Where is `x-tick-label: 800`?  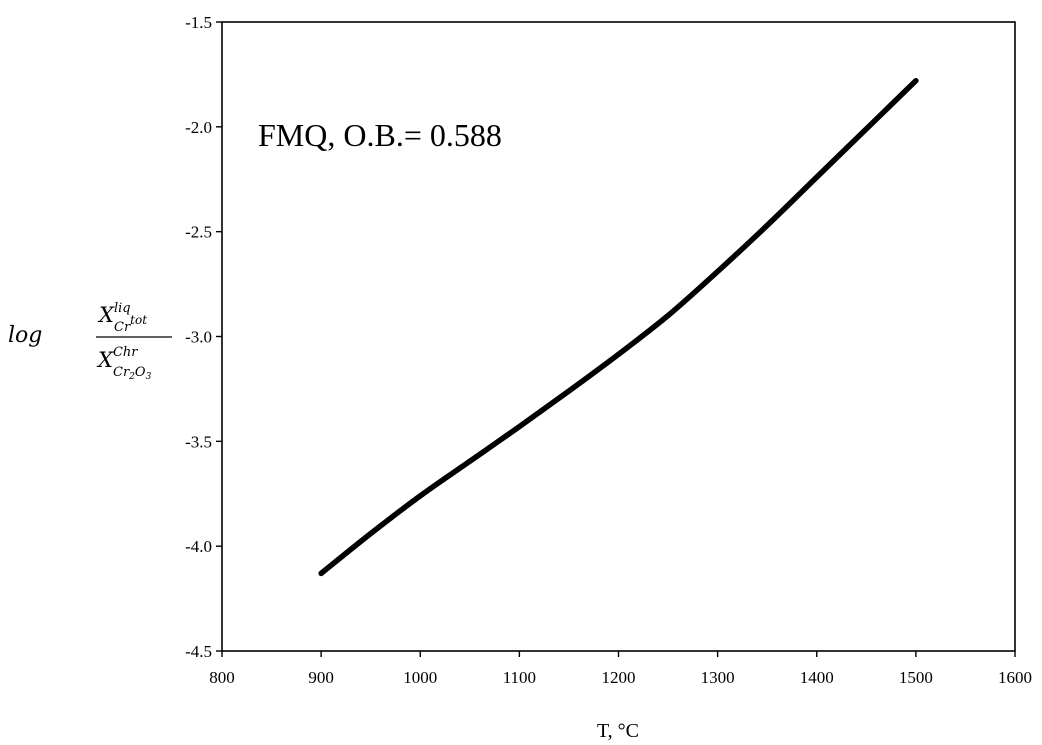 x-tick-label: 800 is located at coordinates (222, 677).